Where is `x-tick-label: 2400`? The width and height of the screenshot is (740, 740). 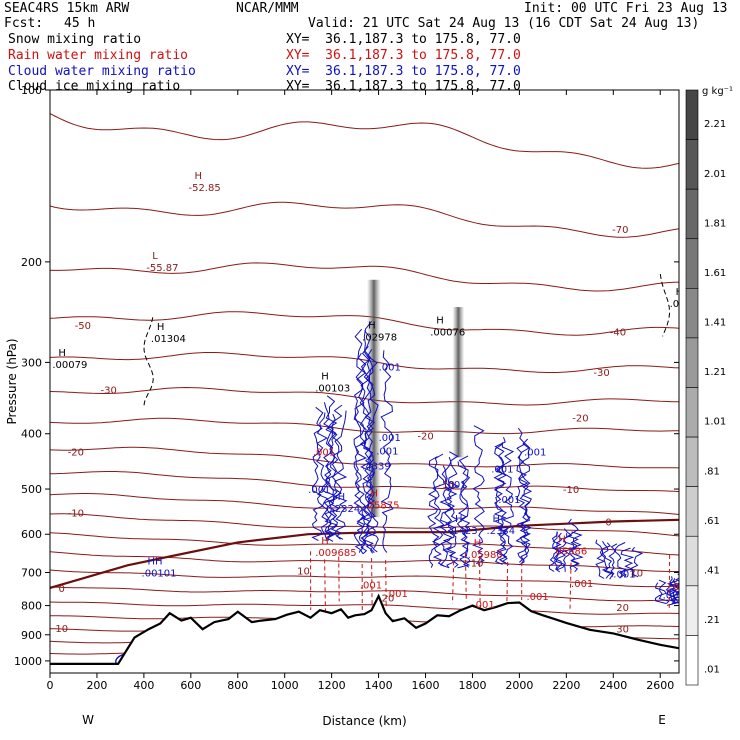
x-tick-label: 2400 is located at coordinates (613, 685).